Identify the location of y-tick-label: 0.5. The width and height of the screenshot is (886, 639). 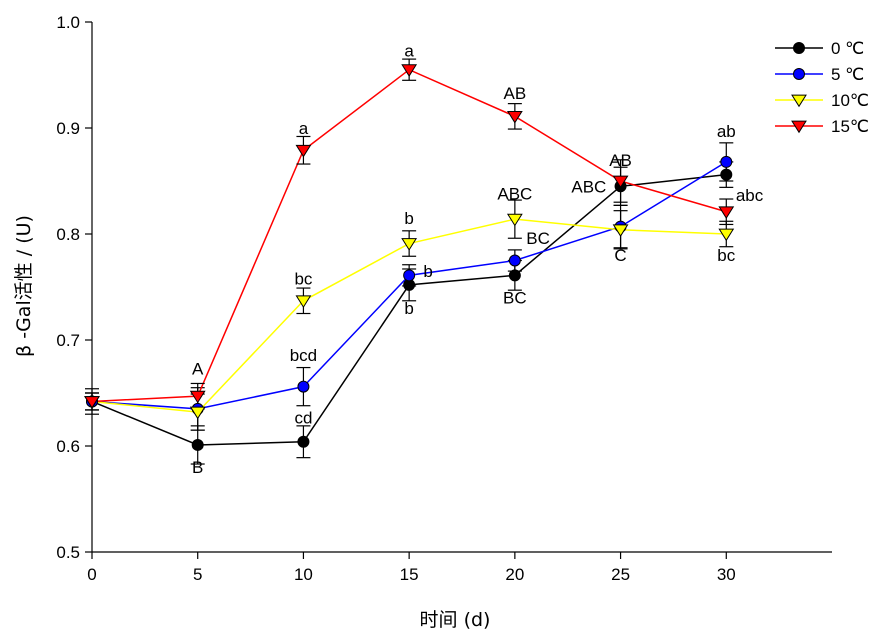
(68, 552).